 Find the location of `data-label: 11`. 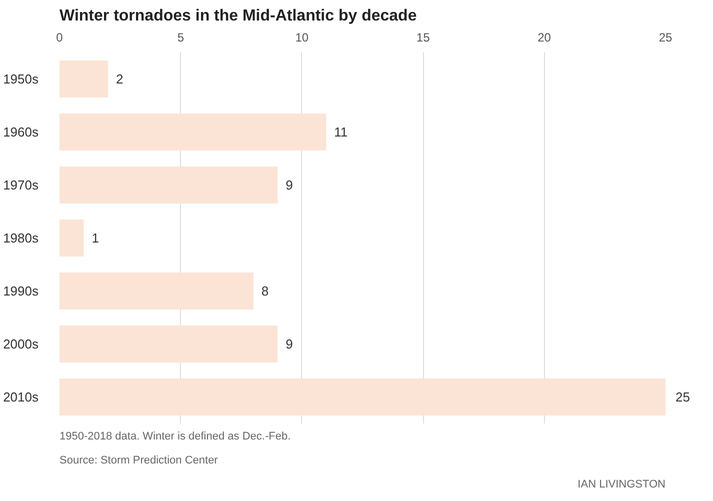

data-label: 11 is located at coordinates (341, 132).